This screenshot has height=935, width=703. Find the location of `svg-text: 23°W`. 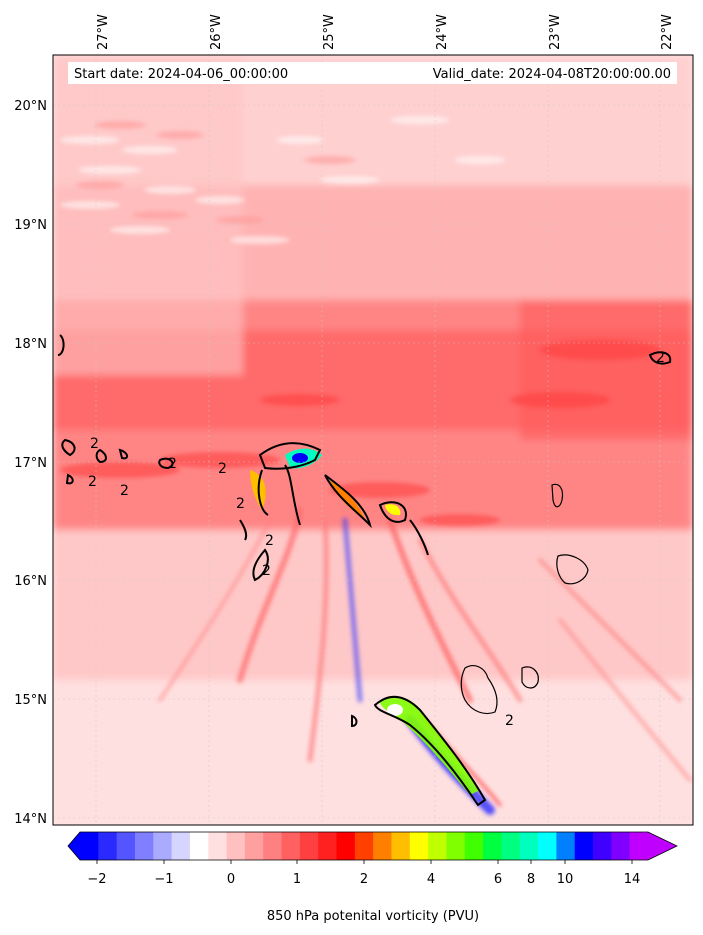

svg-text: 23°W is located at coordinates (555, 32).